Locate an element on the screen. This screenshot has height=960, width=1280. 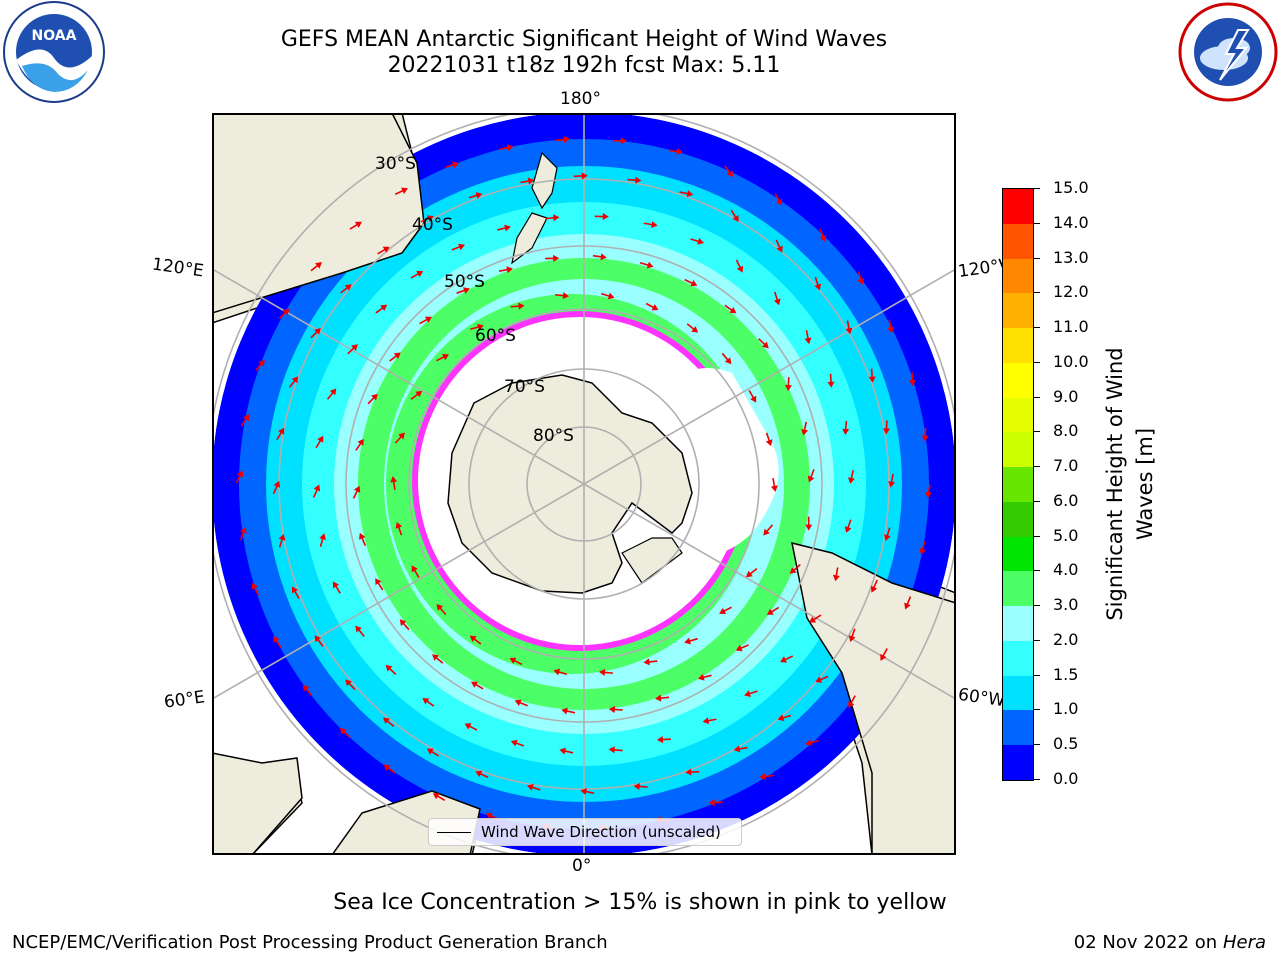
lon-label-180: 180° is located at coordinates (580, 99).